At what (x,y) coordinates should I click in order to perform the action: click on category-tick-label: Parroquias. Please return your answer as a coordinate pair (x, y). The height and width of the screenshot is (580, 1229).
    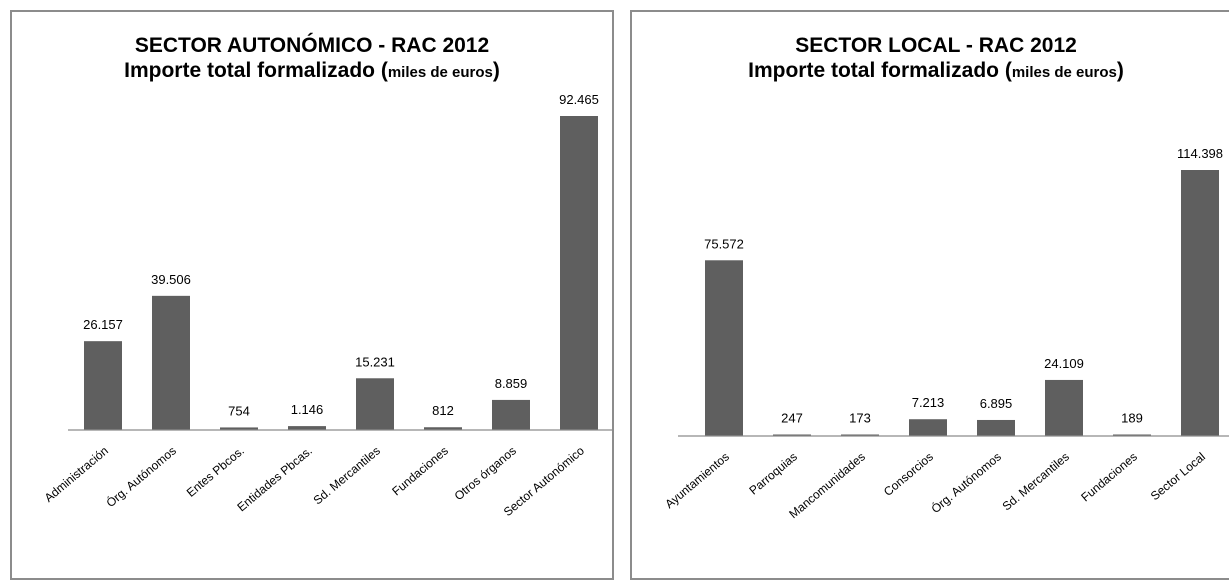
    Looking at the image, I should click on (772, 474).